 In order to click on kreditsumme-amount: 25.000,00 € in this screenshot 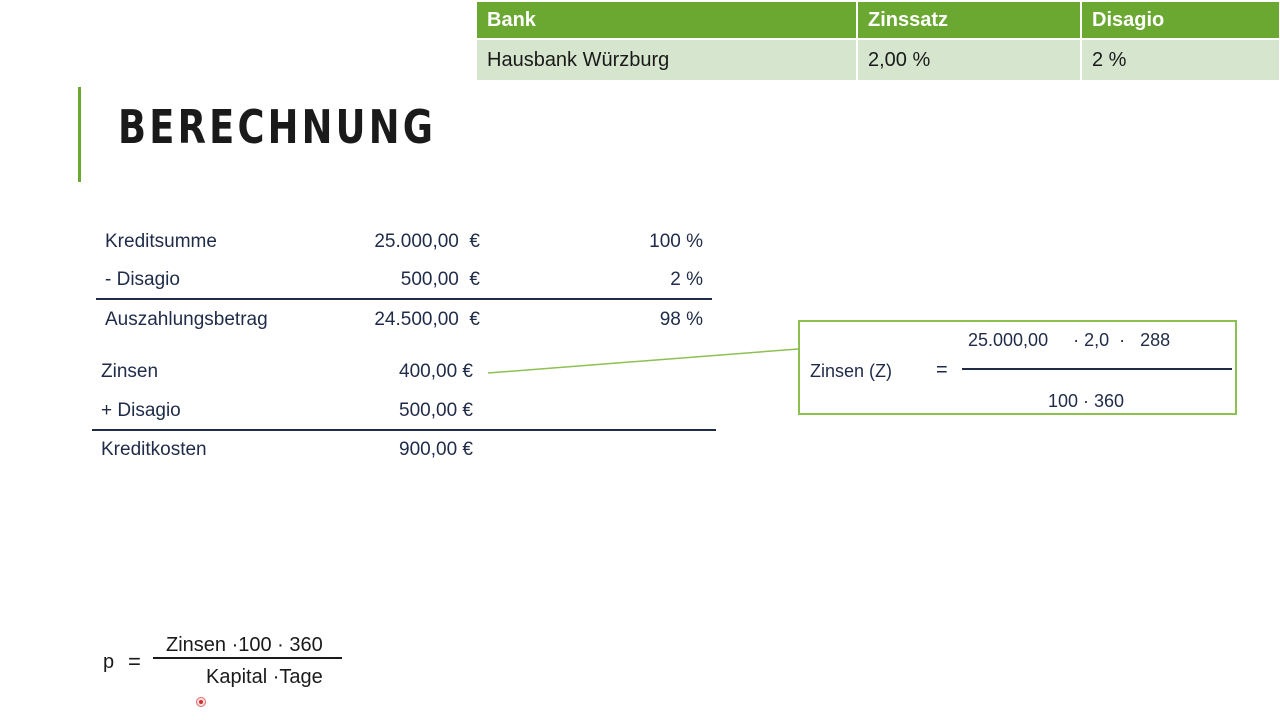, I will do `click(427, 241)`.